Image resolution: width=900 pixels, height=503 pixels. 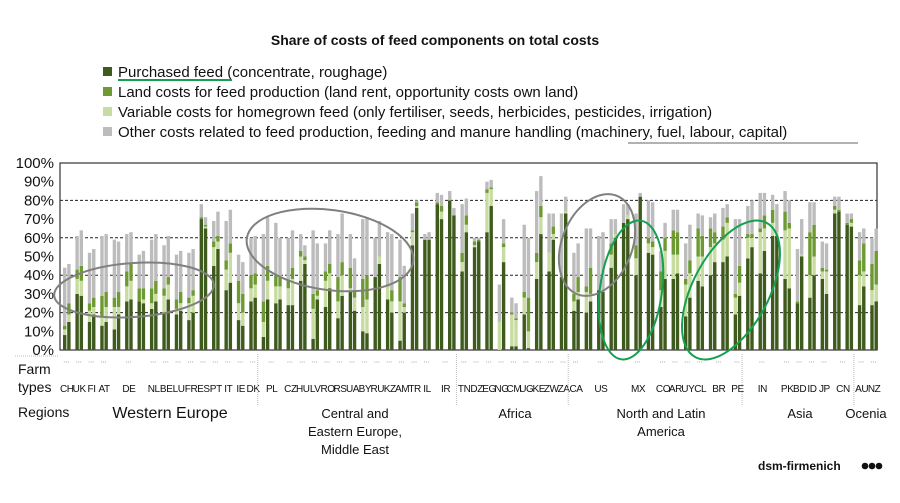 I want to click on country-label: PE, so click(x=737, y=389).